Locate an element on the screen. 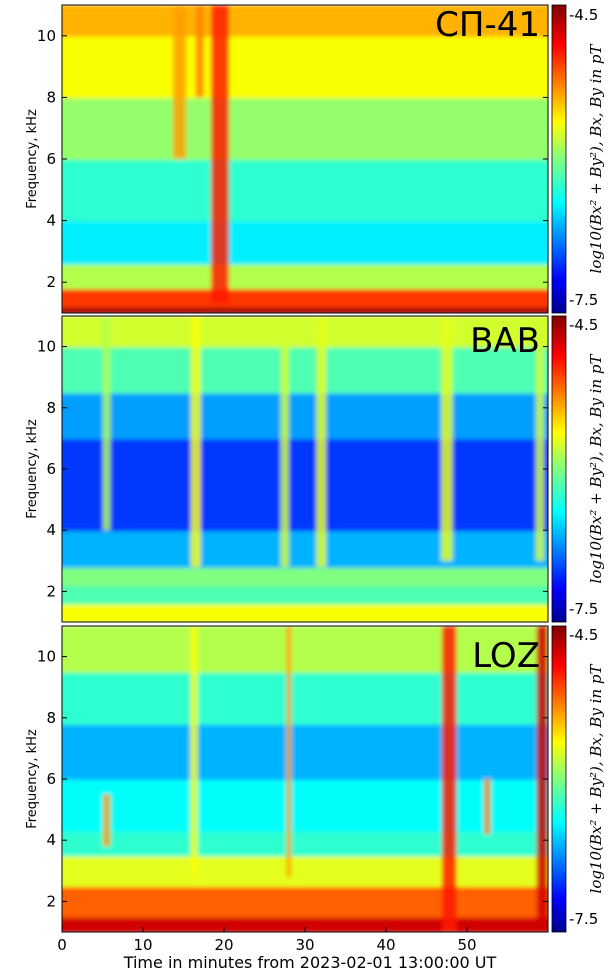 This screenshot has width=615, height=975. colorbar-sp41 is located at coordinates (559, 159).